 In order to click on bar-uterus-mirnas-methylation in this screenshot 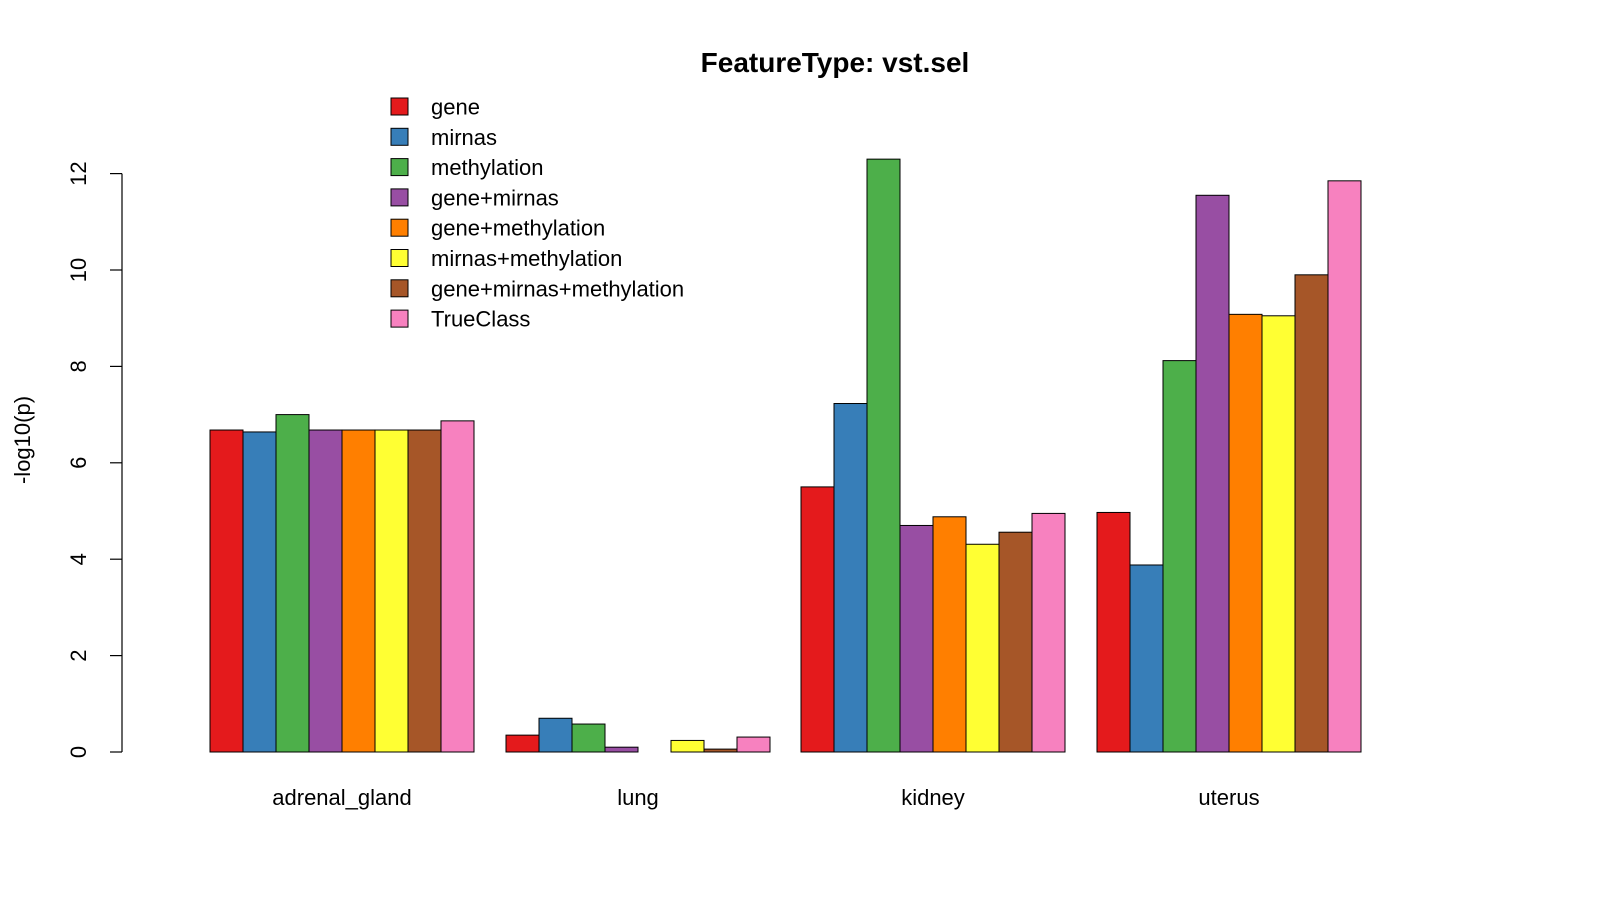, I will do `click(1278, 534)`.